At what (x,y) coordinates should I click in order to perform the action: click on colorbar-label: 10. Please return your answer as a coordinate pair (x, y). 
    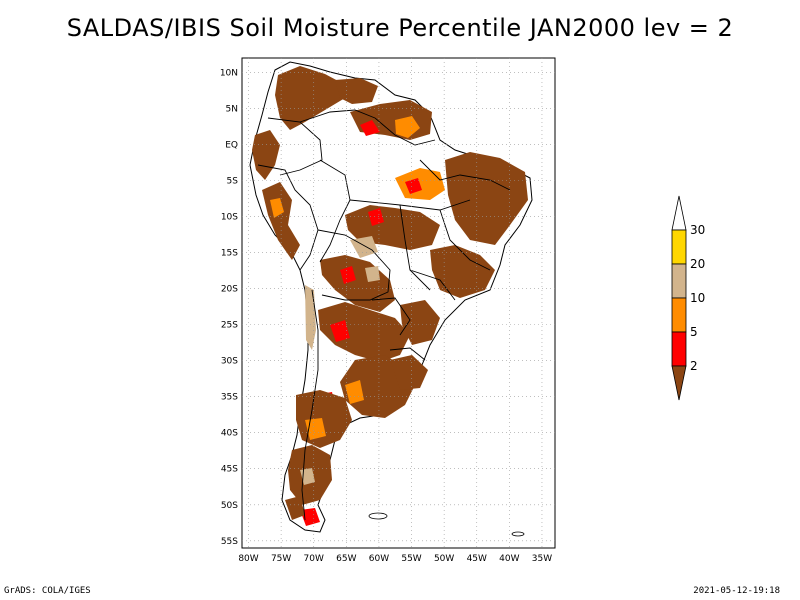
    Looking at the image, I should click on (697, 298).